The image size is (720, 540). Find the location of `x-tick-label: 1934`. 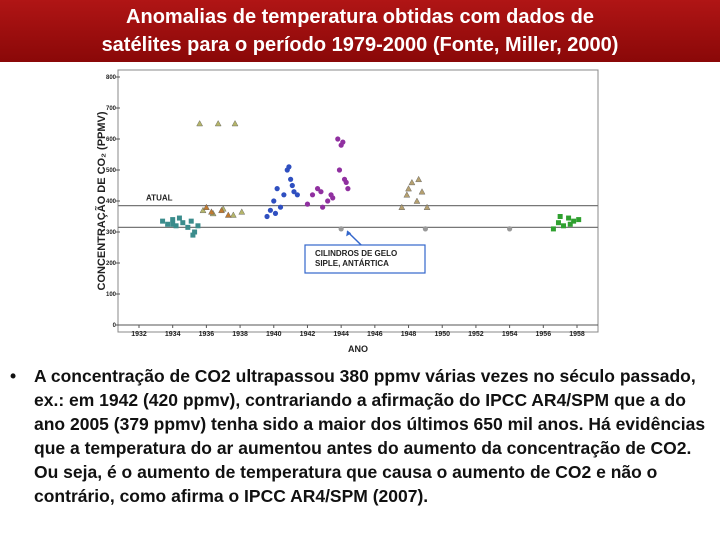

x-tick-label: 1934 is located at coordinates (173, 334).